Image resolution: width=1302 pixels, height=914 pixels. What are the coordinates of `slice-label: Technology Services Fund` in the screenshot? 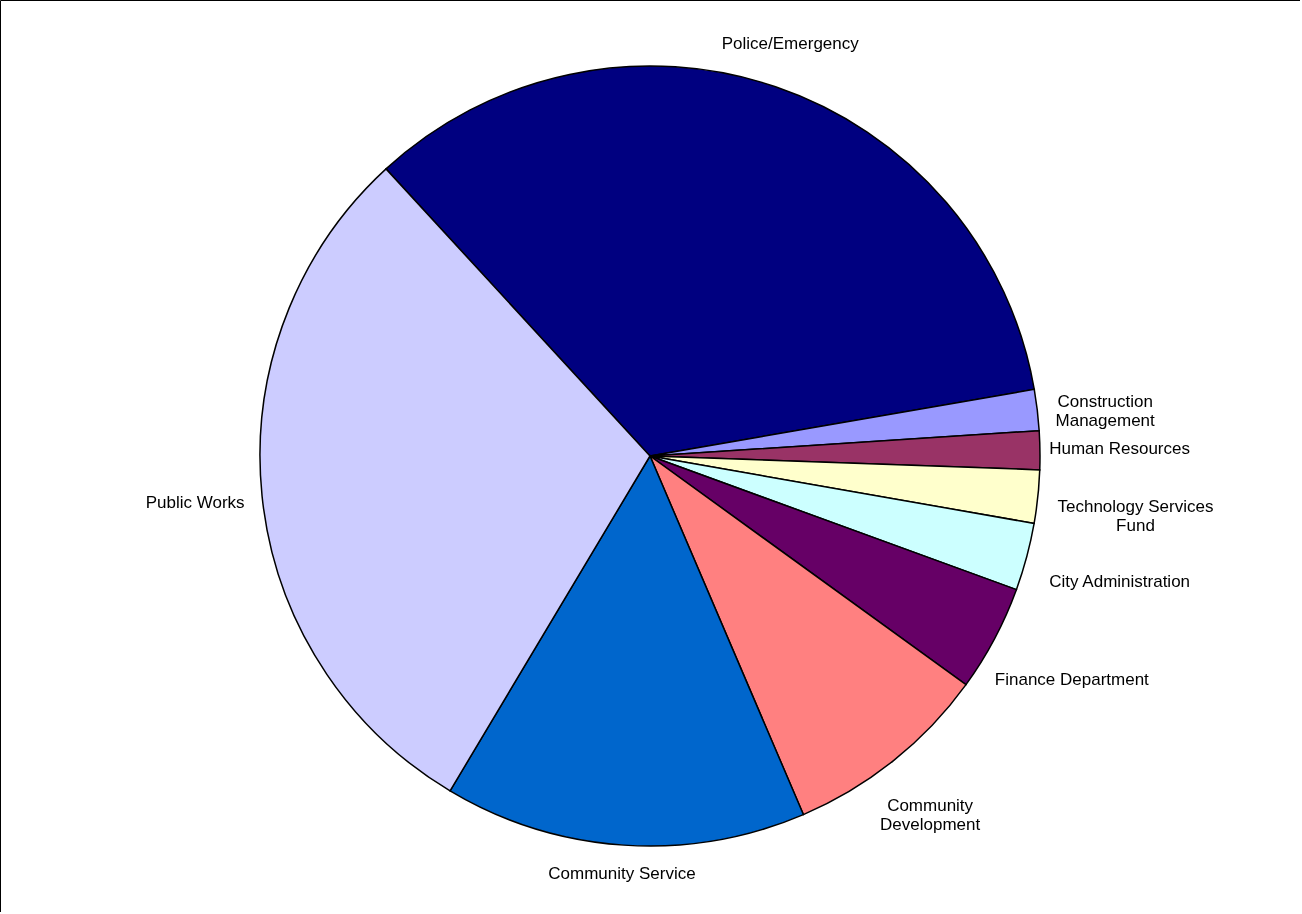 It's located at (1135, 516).